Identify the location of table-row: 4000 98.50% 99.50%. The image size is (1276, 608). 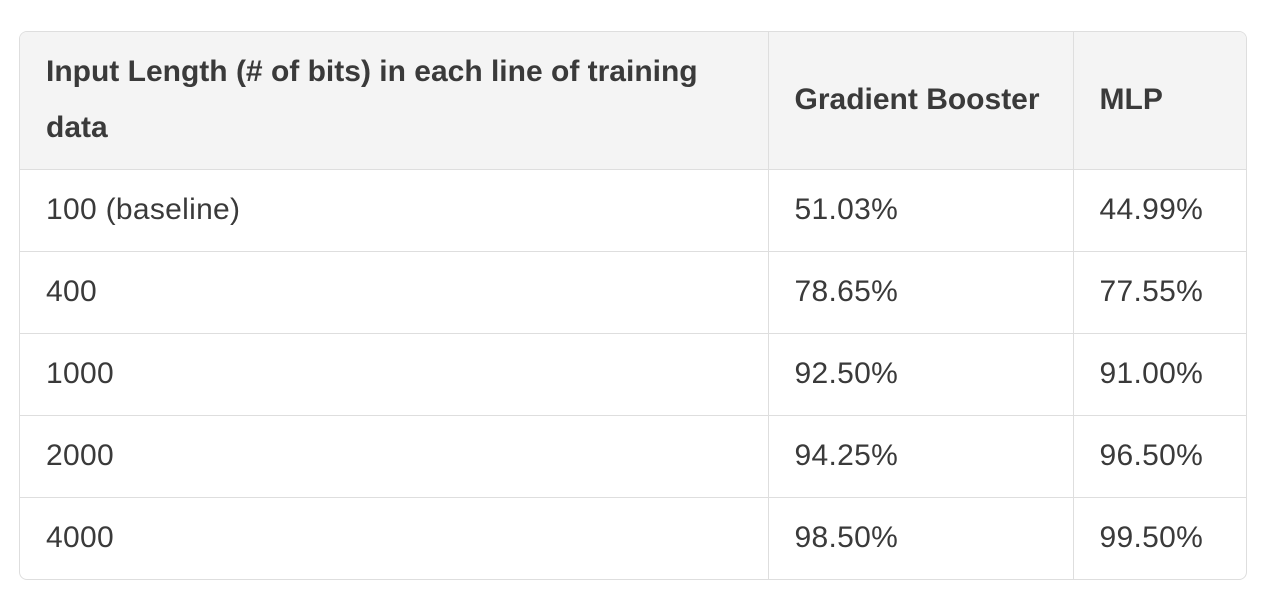
(633, 538).